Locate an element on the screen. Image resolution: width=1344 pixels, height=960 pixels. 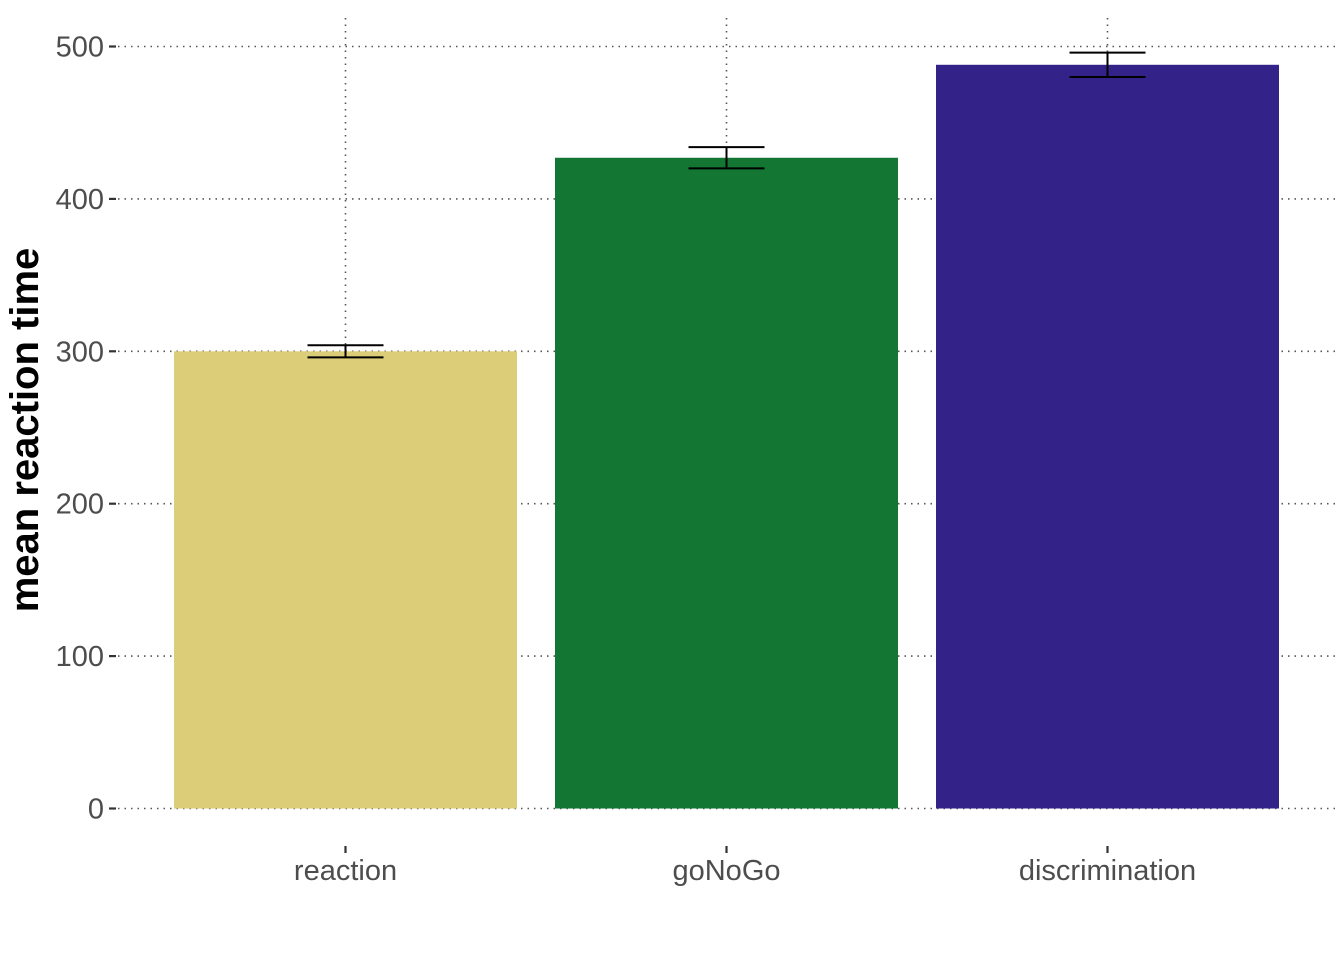
bar-reaction is located at coordinates (345, 580).